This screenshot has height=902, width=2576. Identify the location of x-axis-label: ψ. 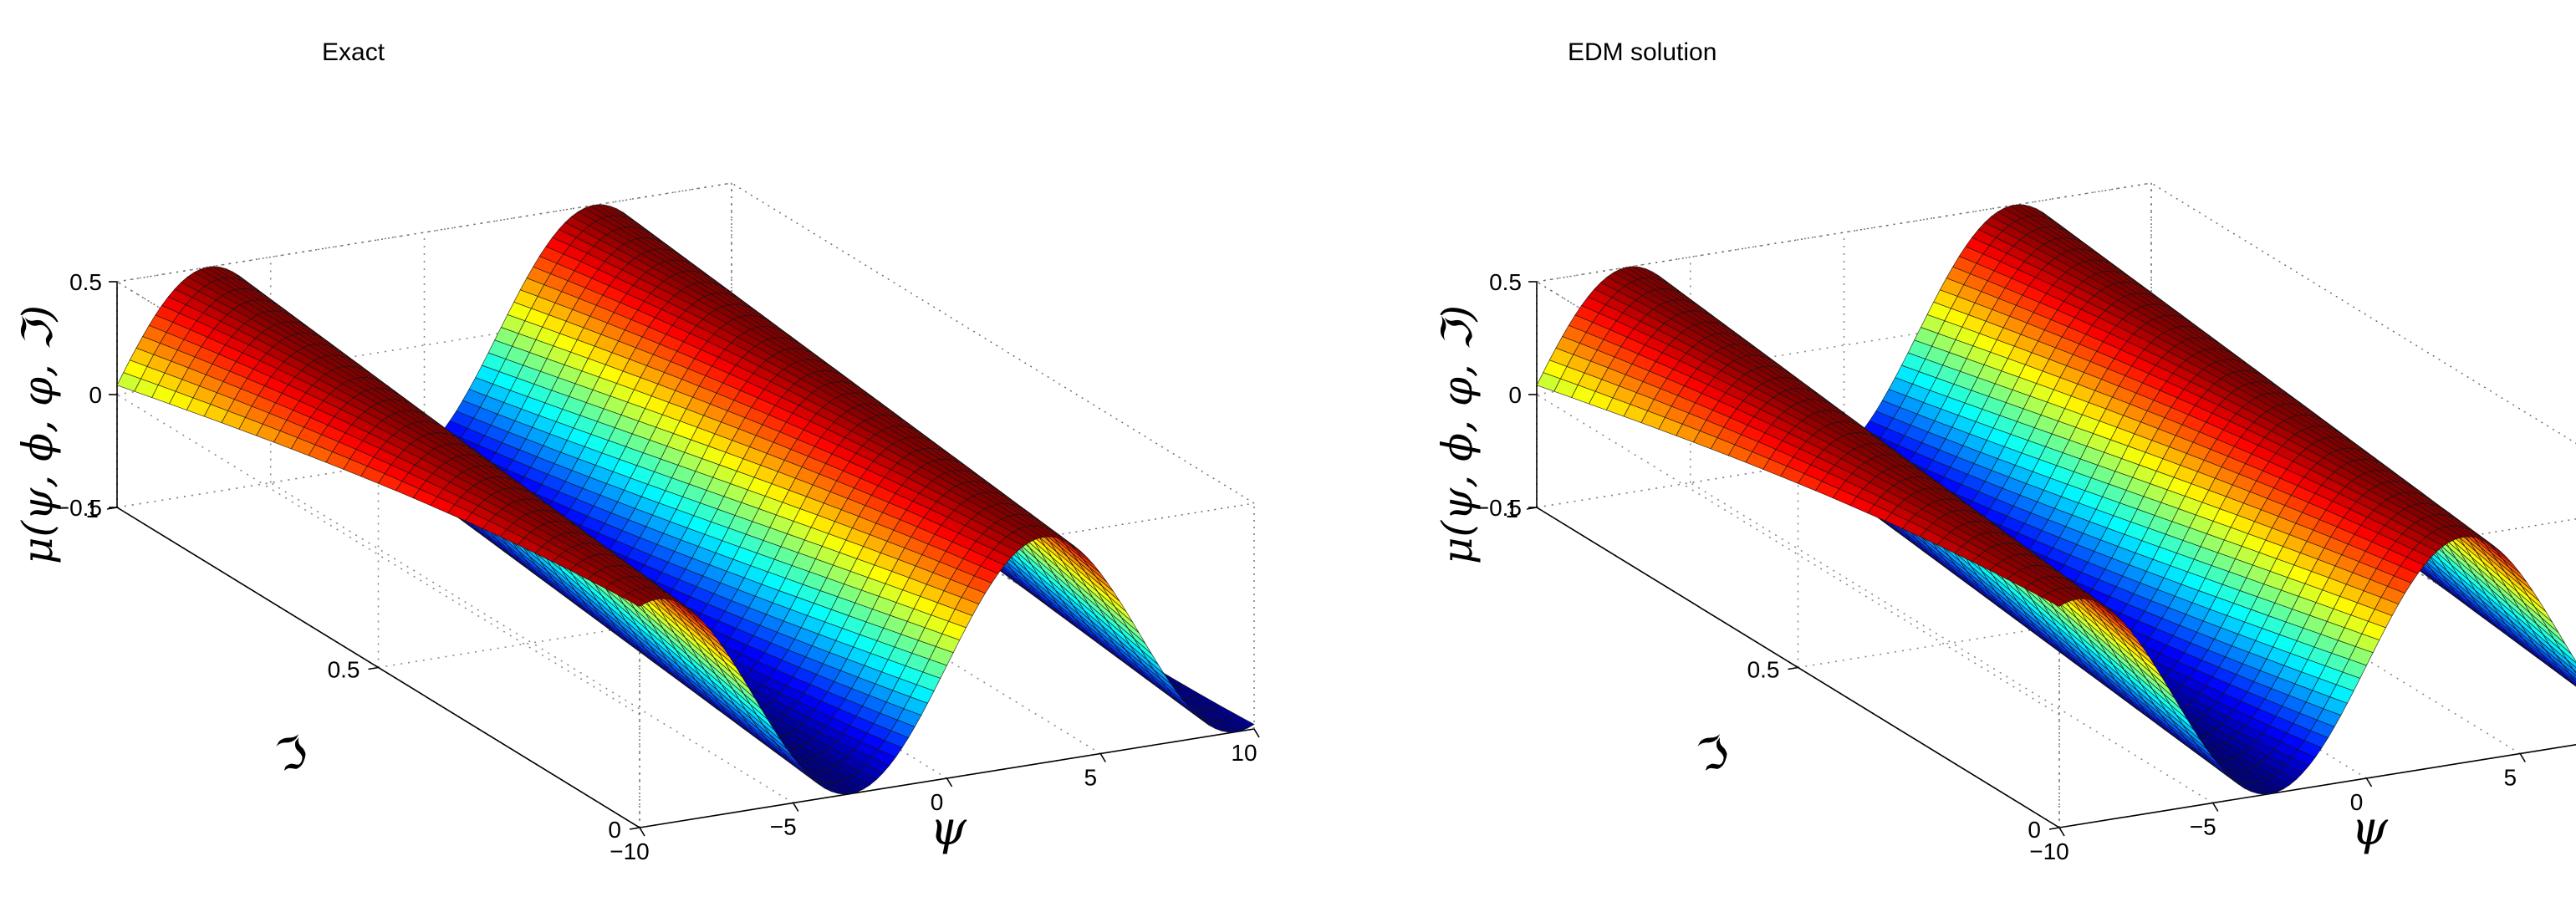
(949, 829).